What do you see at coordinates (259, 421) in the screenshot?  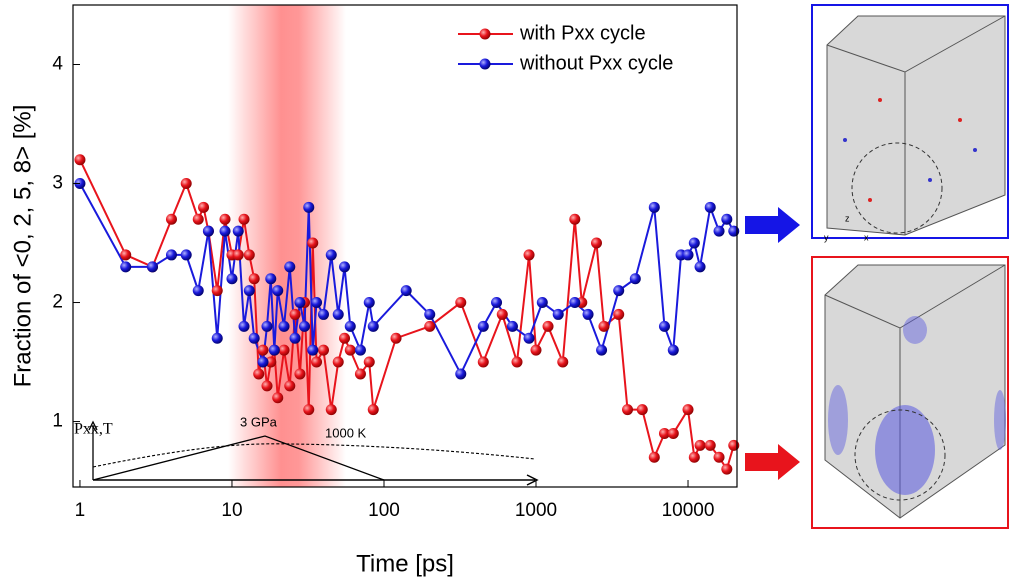 I see `schematic-label: 3 GPa` at bounding box center [259, 421].